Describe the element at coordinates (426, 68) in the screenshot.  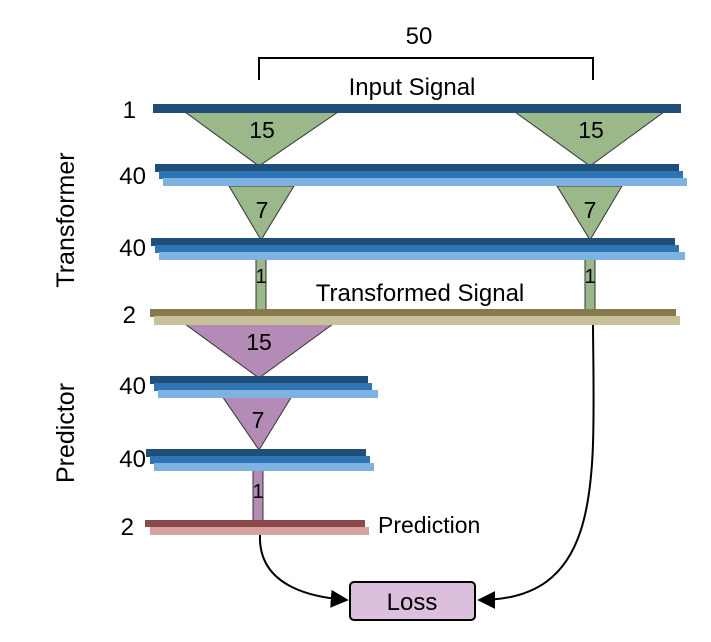
I see `span-bracket` at that location.